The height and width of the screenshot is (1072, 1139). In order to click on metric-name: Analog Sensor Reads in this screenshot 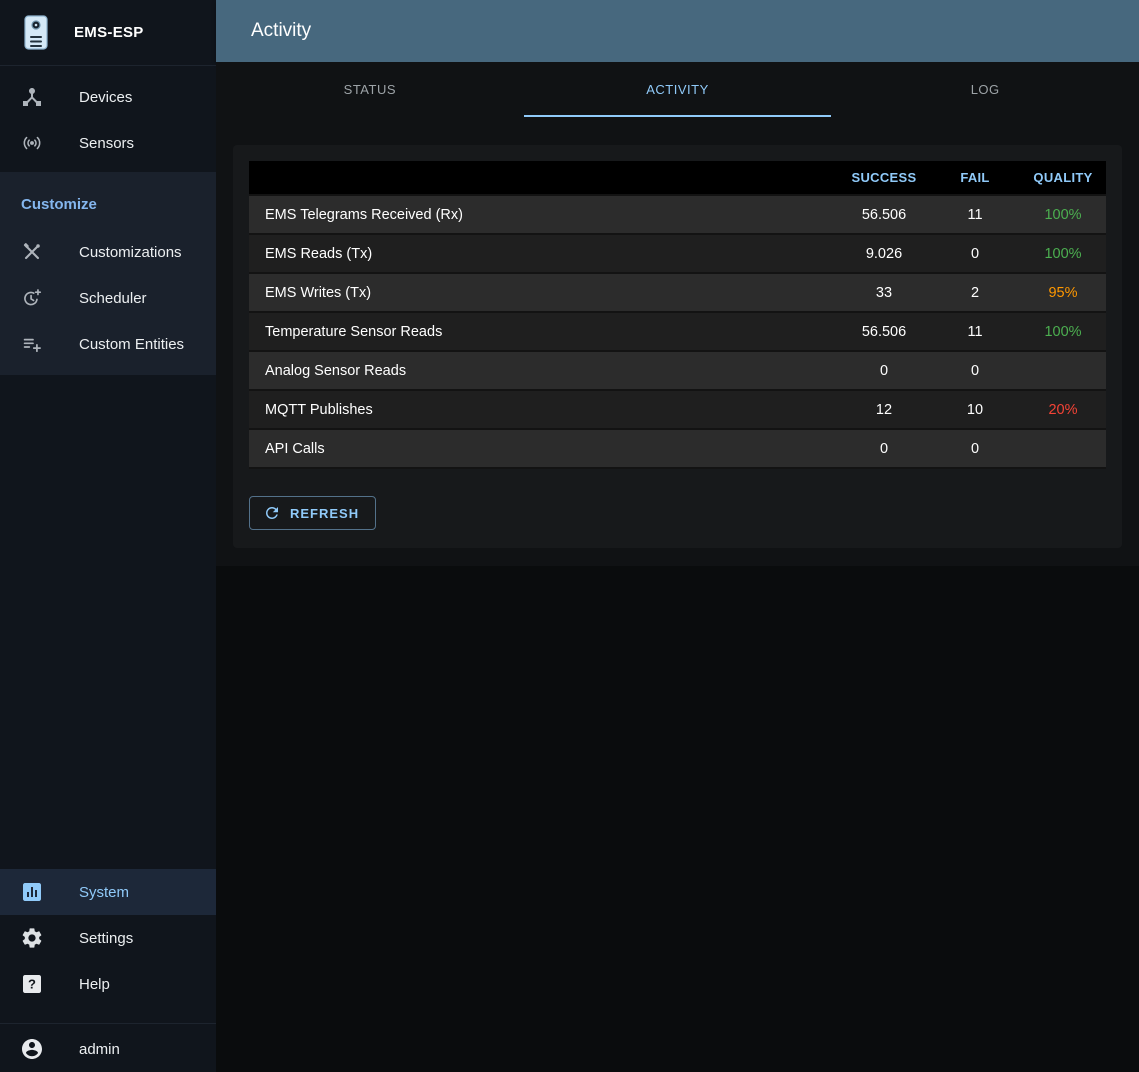, I will do `click(543, 371)`.